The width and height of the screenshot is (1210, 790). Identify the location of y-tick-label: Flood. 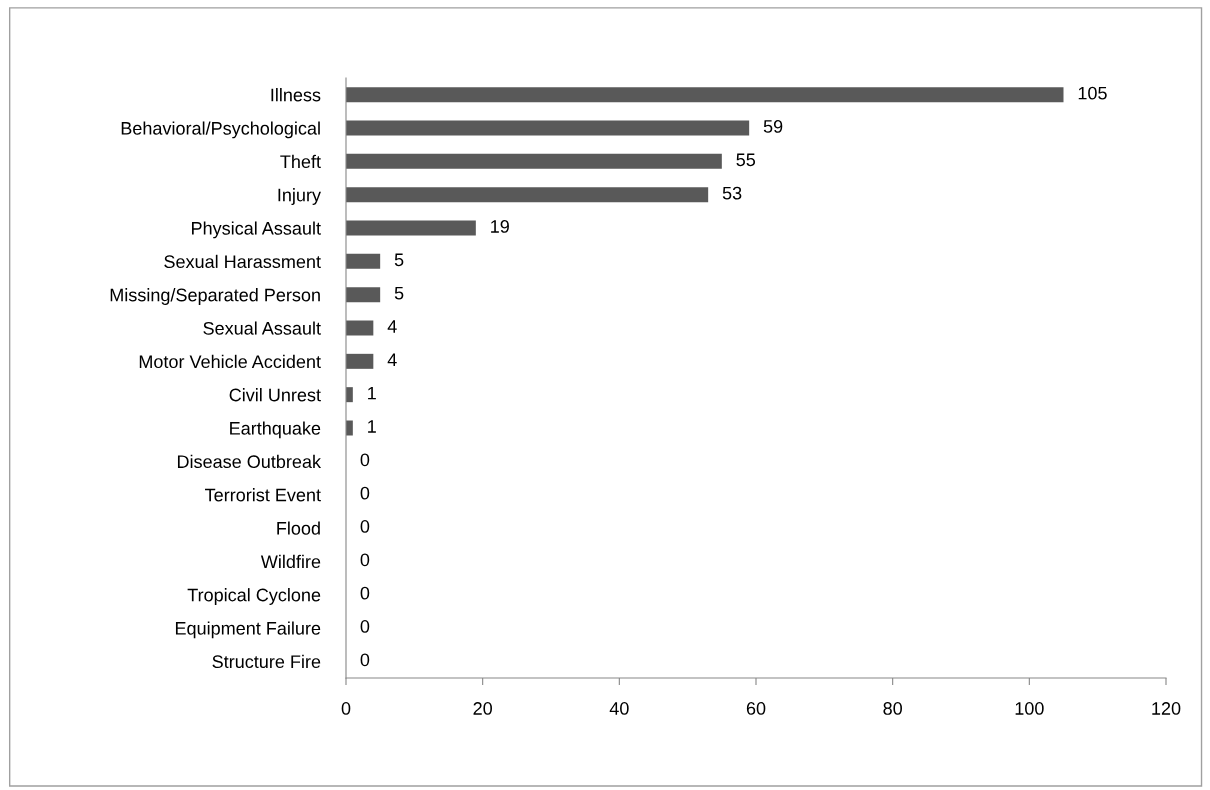
(298, 528).